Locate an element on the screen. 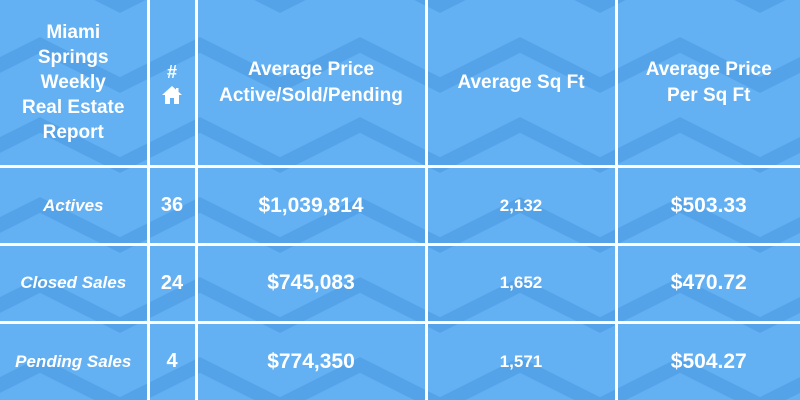  row-count: 24 is located at coordinates (172, 283).